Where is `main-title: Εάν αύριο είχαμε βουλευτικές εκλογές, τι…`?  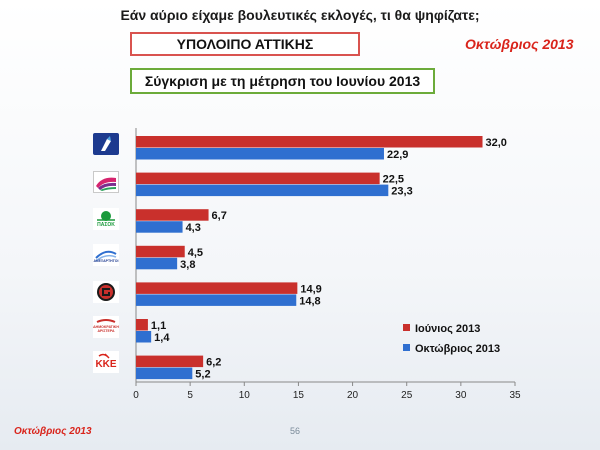 main-title: Εάν αύριο είχαμε βουλευτικές εκλογές, τι… is located at coordinates (300, 15).